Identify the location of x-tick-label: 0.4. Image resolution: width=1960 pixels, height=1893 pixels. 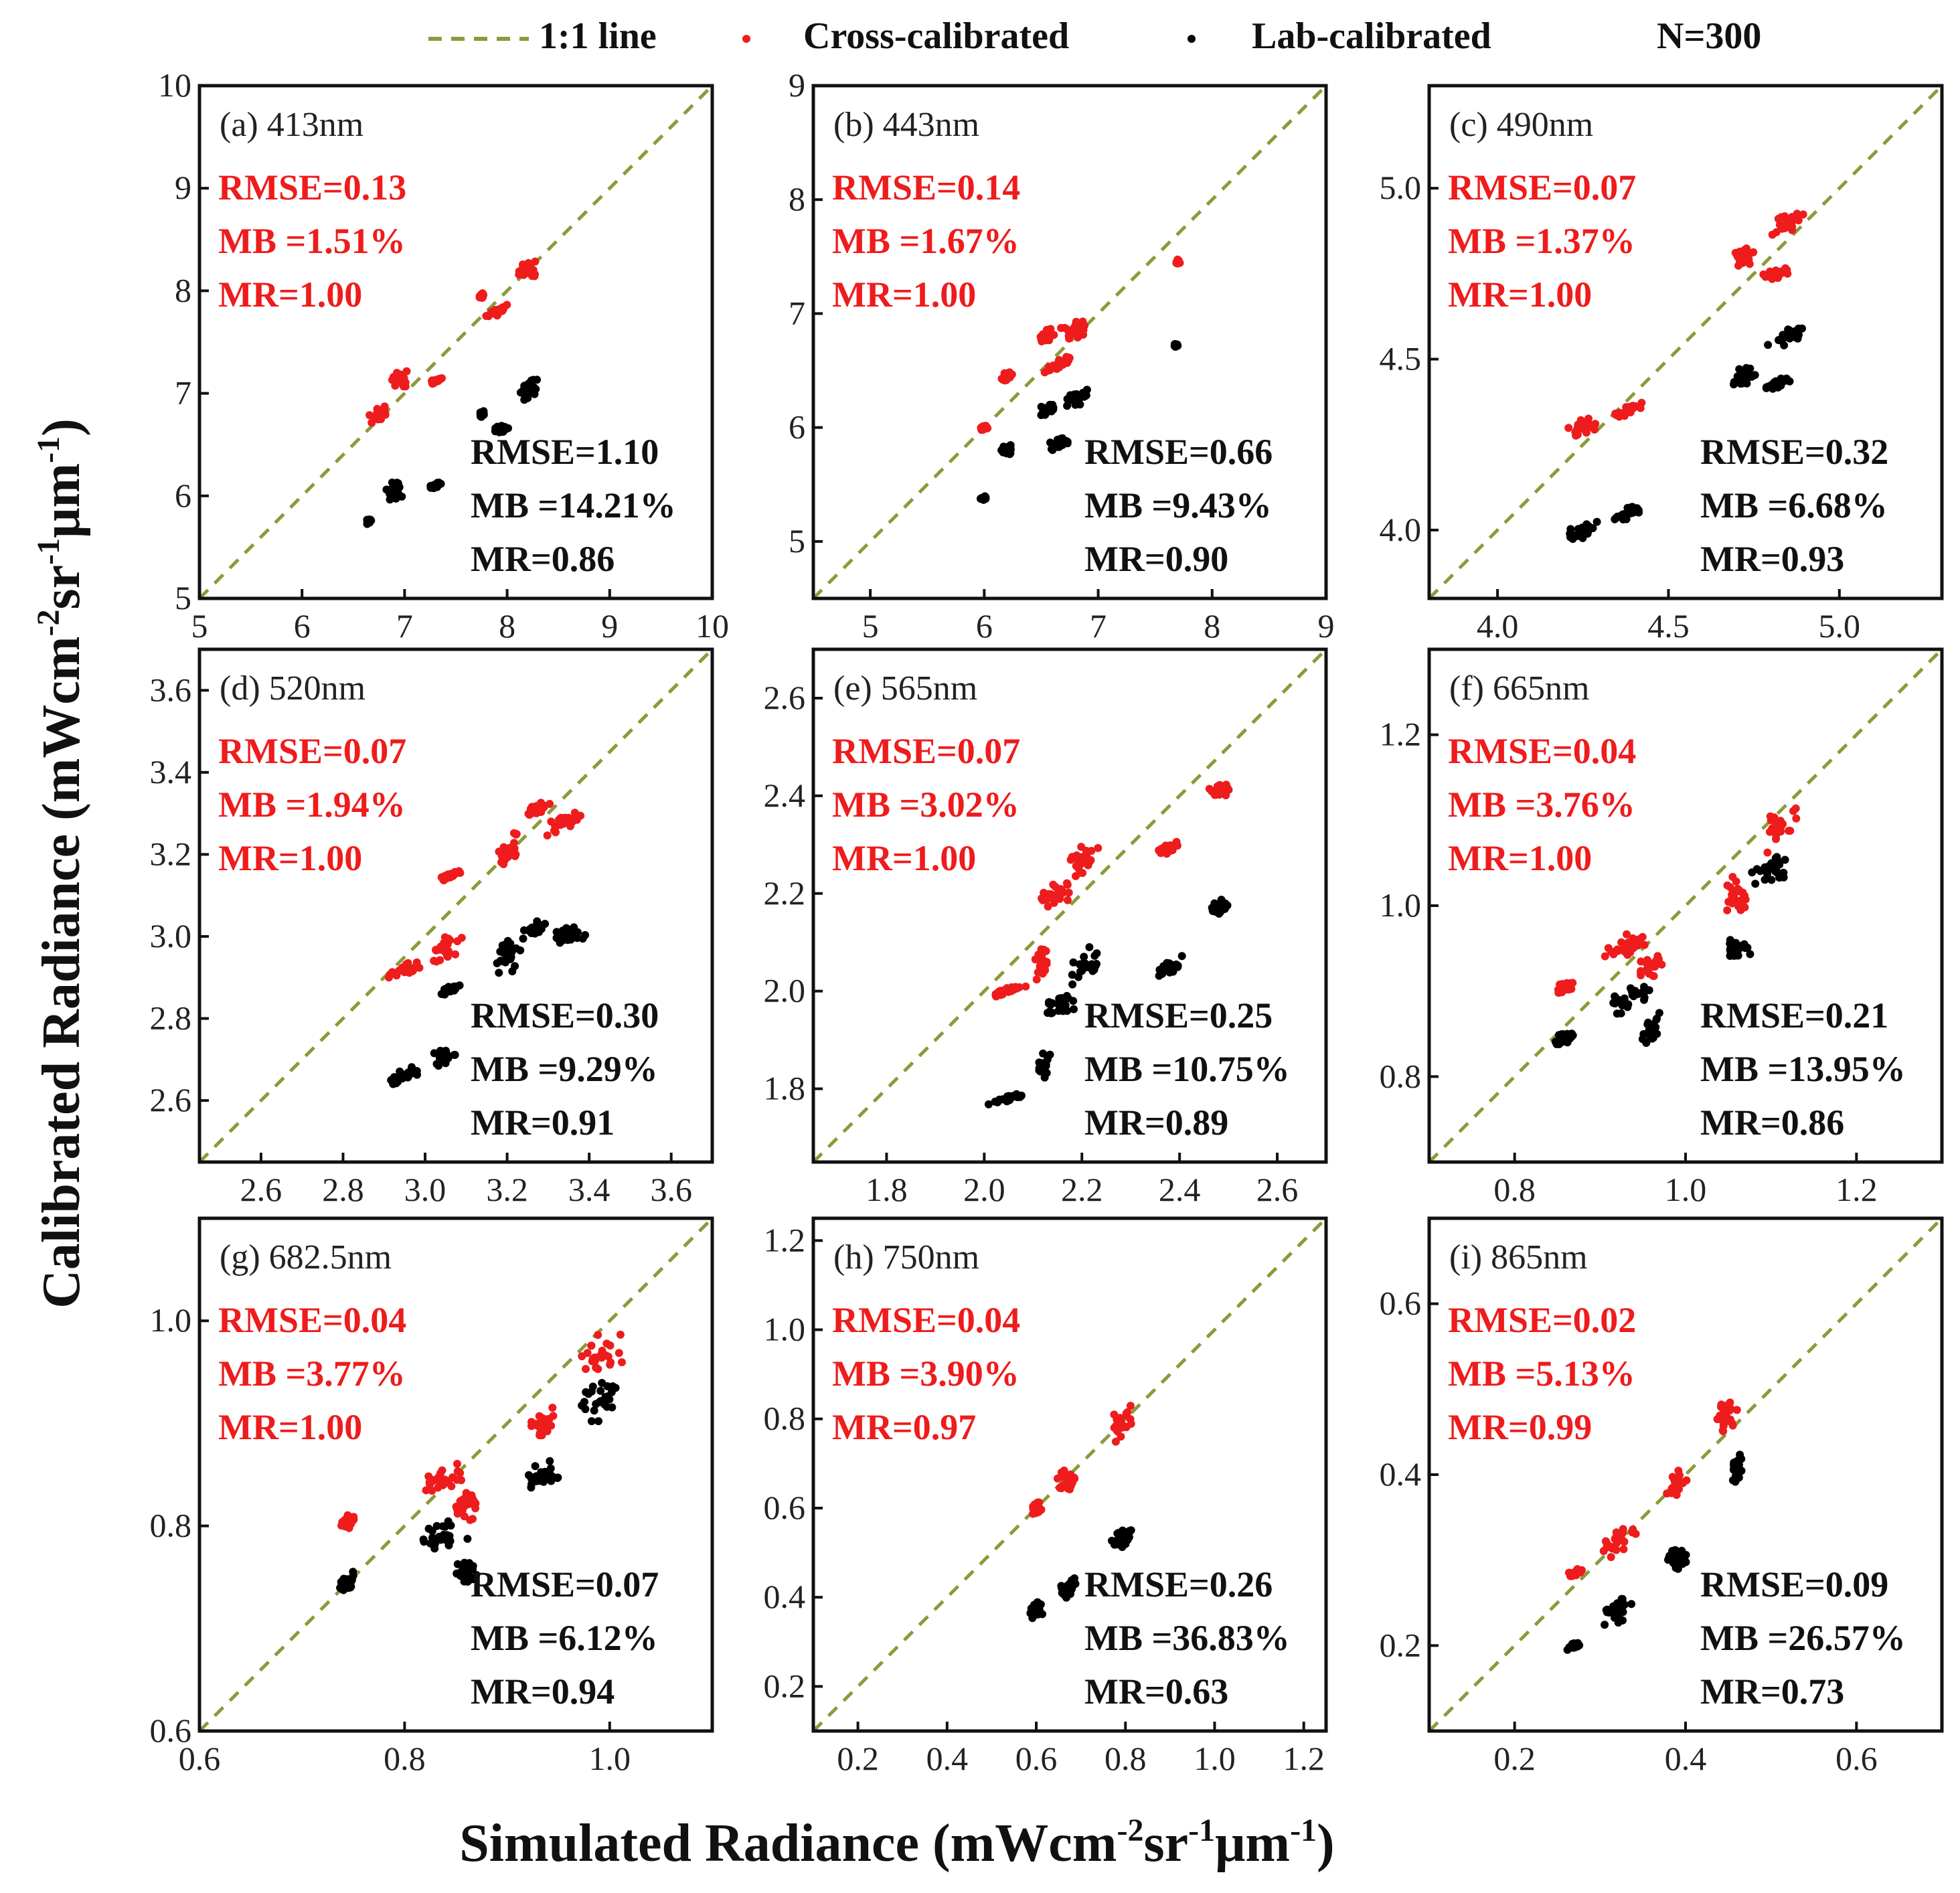
(947, 1759).